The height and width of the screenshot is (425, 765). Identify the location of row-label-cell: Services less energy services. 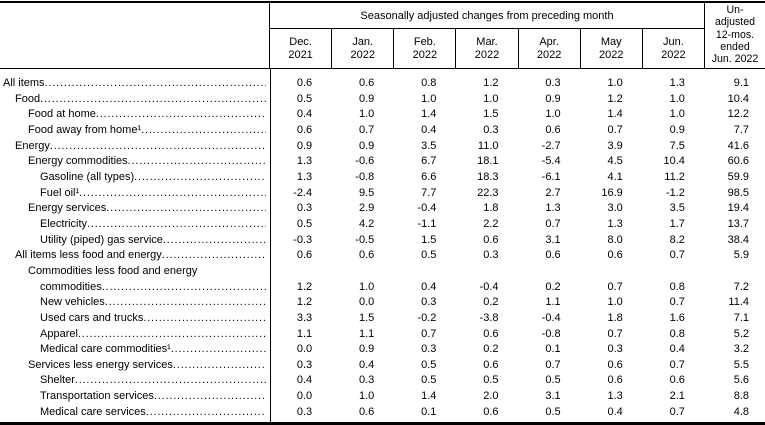
(135, 366).